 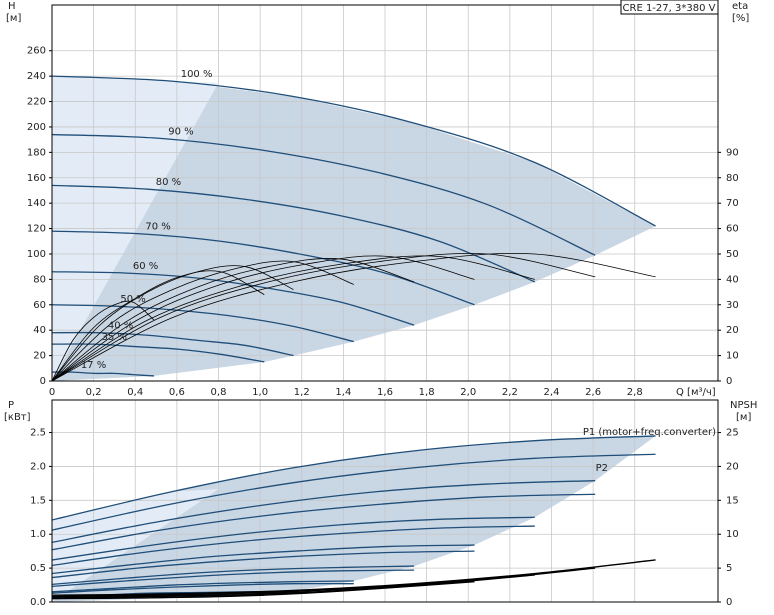 What do you see at coordinates (120, 326) in the screenshot?
I see `curve-label: 40 %` at bounding box center [120, 326].